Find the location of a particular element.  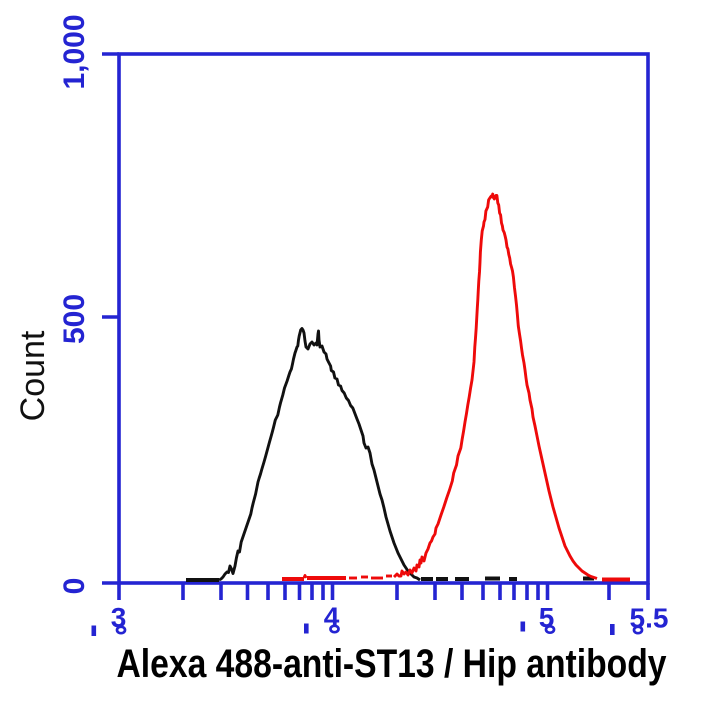

svg-text: 4 is located at coordinates (332, 617).